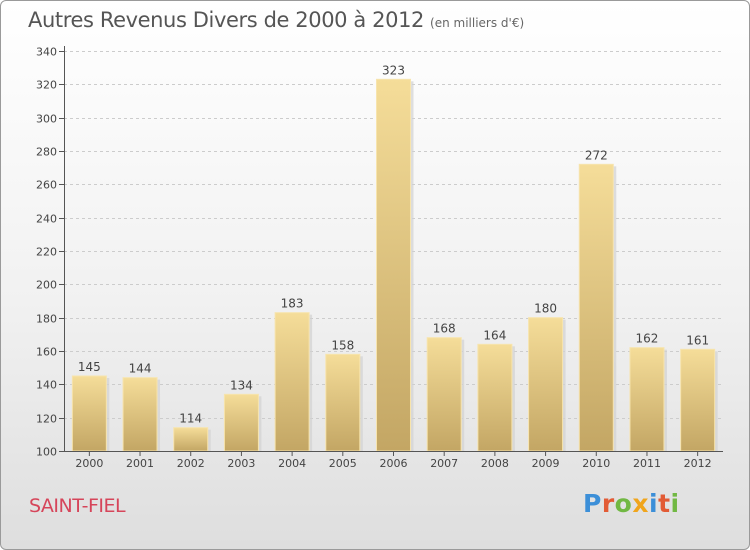 Image resolution: width=750 pixels, height=550 pixels. What do you see at coordinates (46, 452) in the screenshot?
I see `y-tick-label: 100` at bounding box center [46, 452].